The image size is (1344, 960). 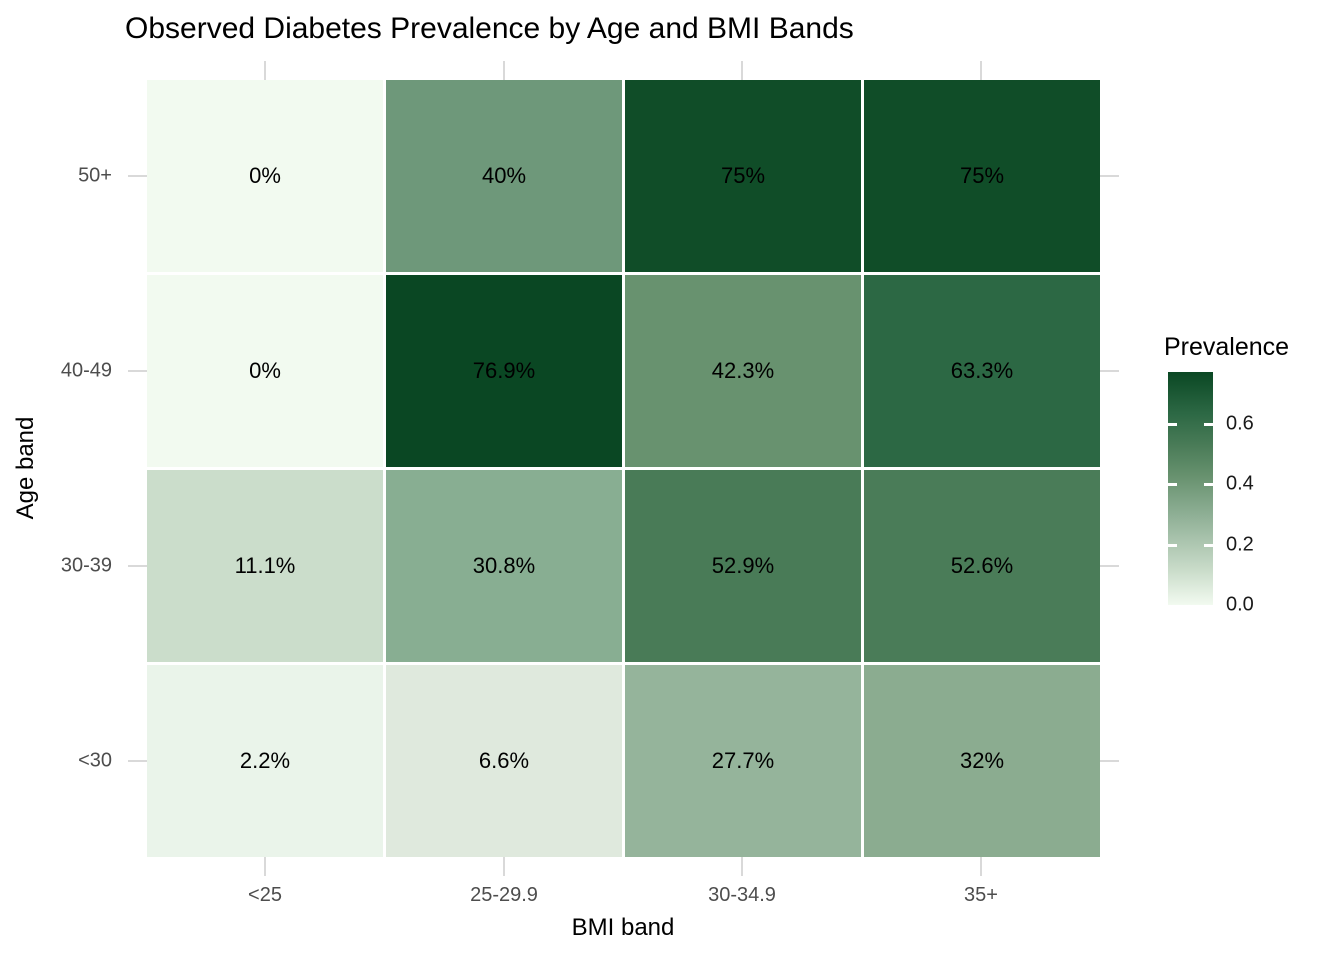 What do you see at coordinates (265, 895) in the screenshot?
I see `x-axis-tick-label: <25` at bounding box center [265, 895].